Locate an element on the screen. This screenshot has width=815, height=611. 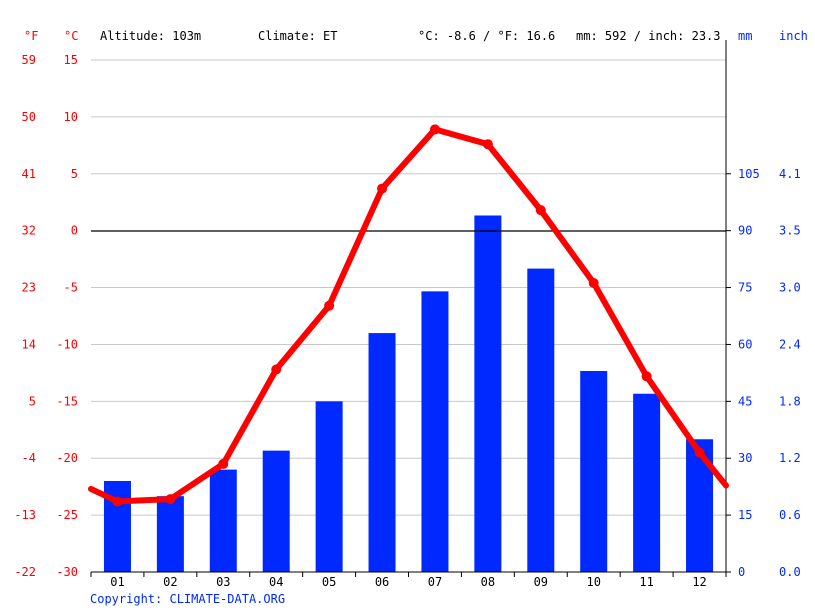
y-tick-label-f: 14 is located at coordinates (29, 344).